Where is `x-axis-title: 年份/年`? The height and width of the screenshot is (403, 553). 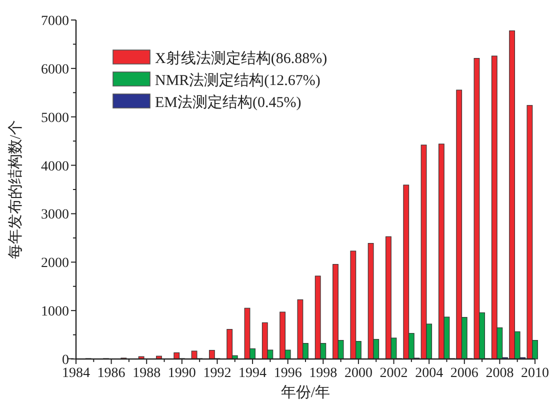 x-axis-title: 年份/年 is located at coordinates (305, 392).